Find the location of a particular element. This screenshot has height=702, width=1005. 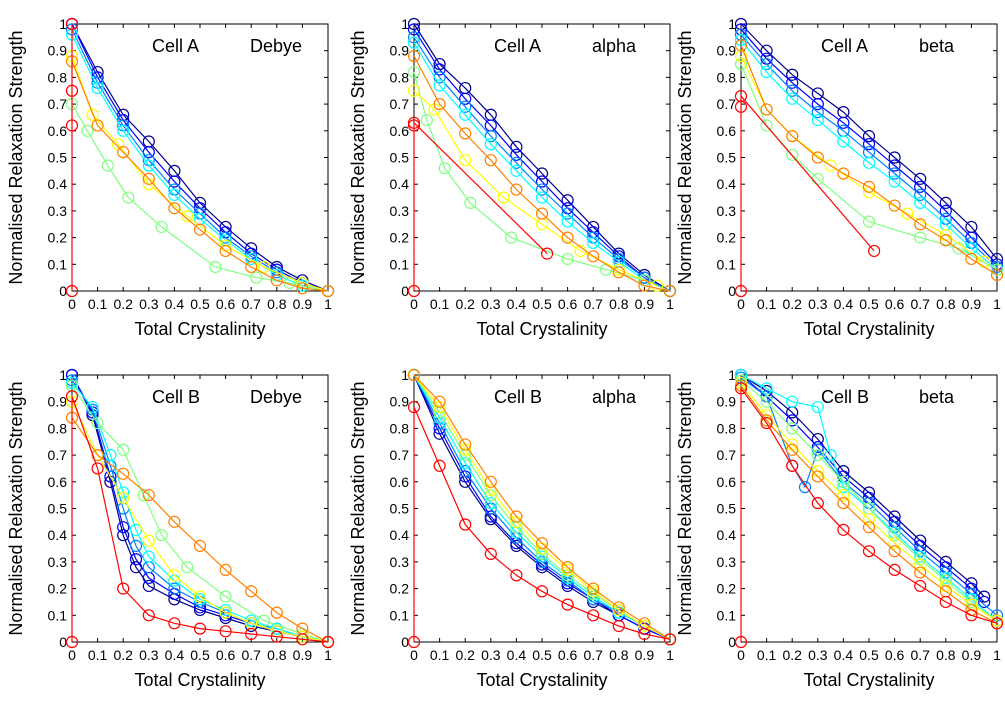

cell-annotation: Cell B is located at coordinates (518, 397).